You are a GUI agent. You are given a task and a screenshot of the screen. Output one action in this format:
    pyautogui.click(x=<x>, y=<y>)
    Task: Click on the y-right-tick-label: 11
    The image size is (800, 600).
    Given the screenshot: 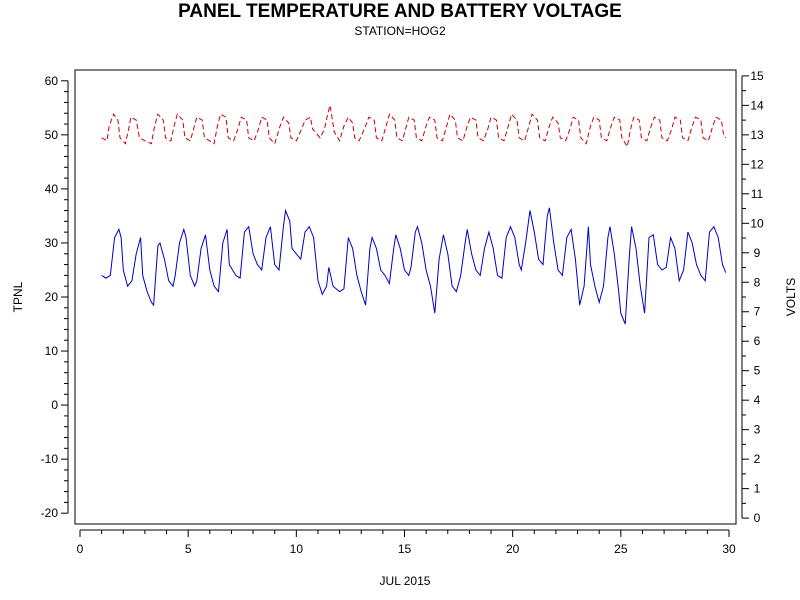 What is the action you would take?
    pyautogui.click(x=757, y=194)
    